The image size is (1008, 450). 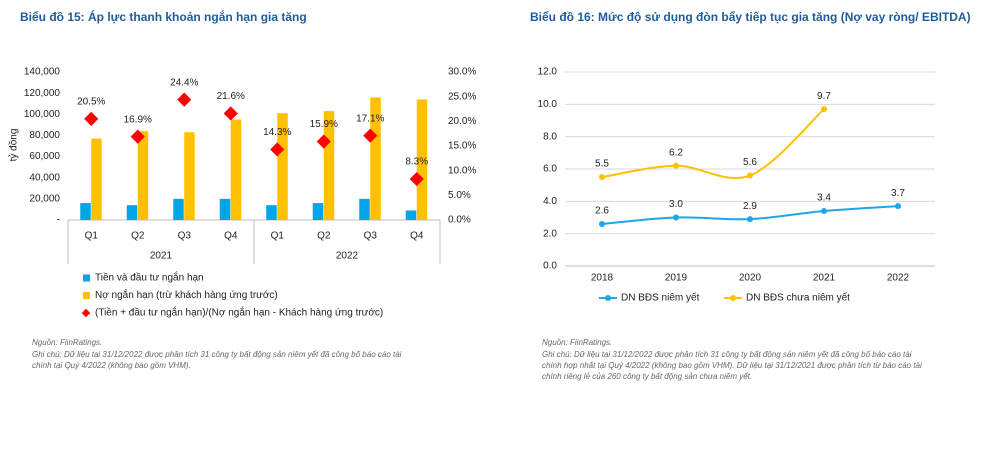 I want to click on data-label: 5.6, so click(x=750, y=162).